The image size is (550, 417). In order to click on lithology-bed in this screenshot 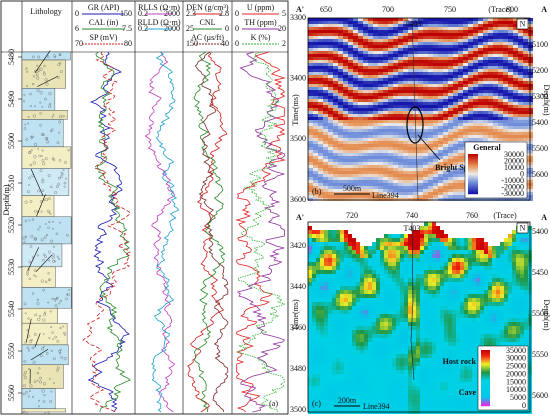, I will do `click(44, 410)`.